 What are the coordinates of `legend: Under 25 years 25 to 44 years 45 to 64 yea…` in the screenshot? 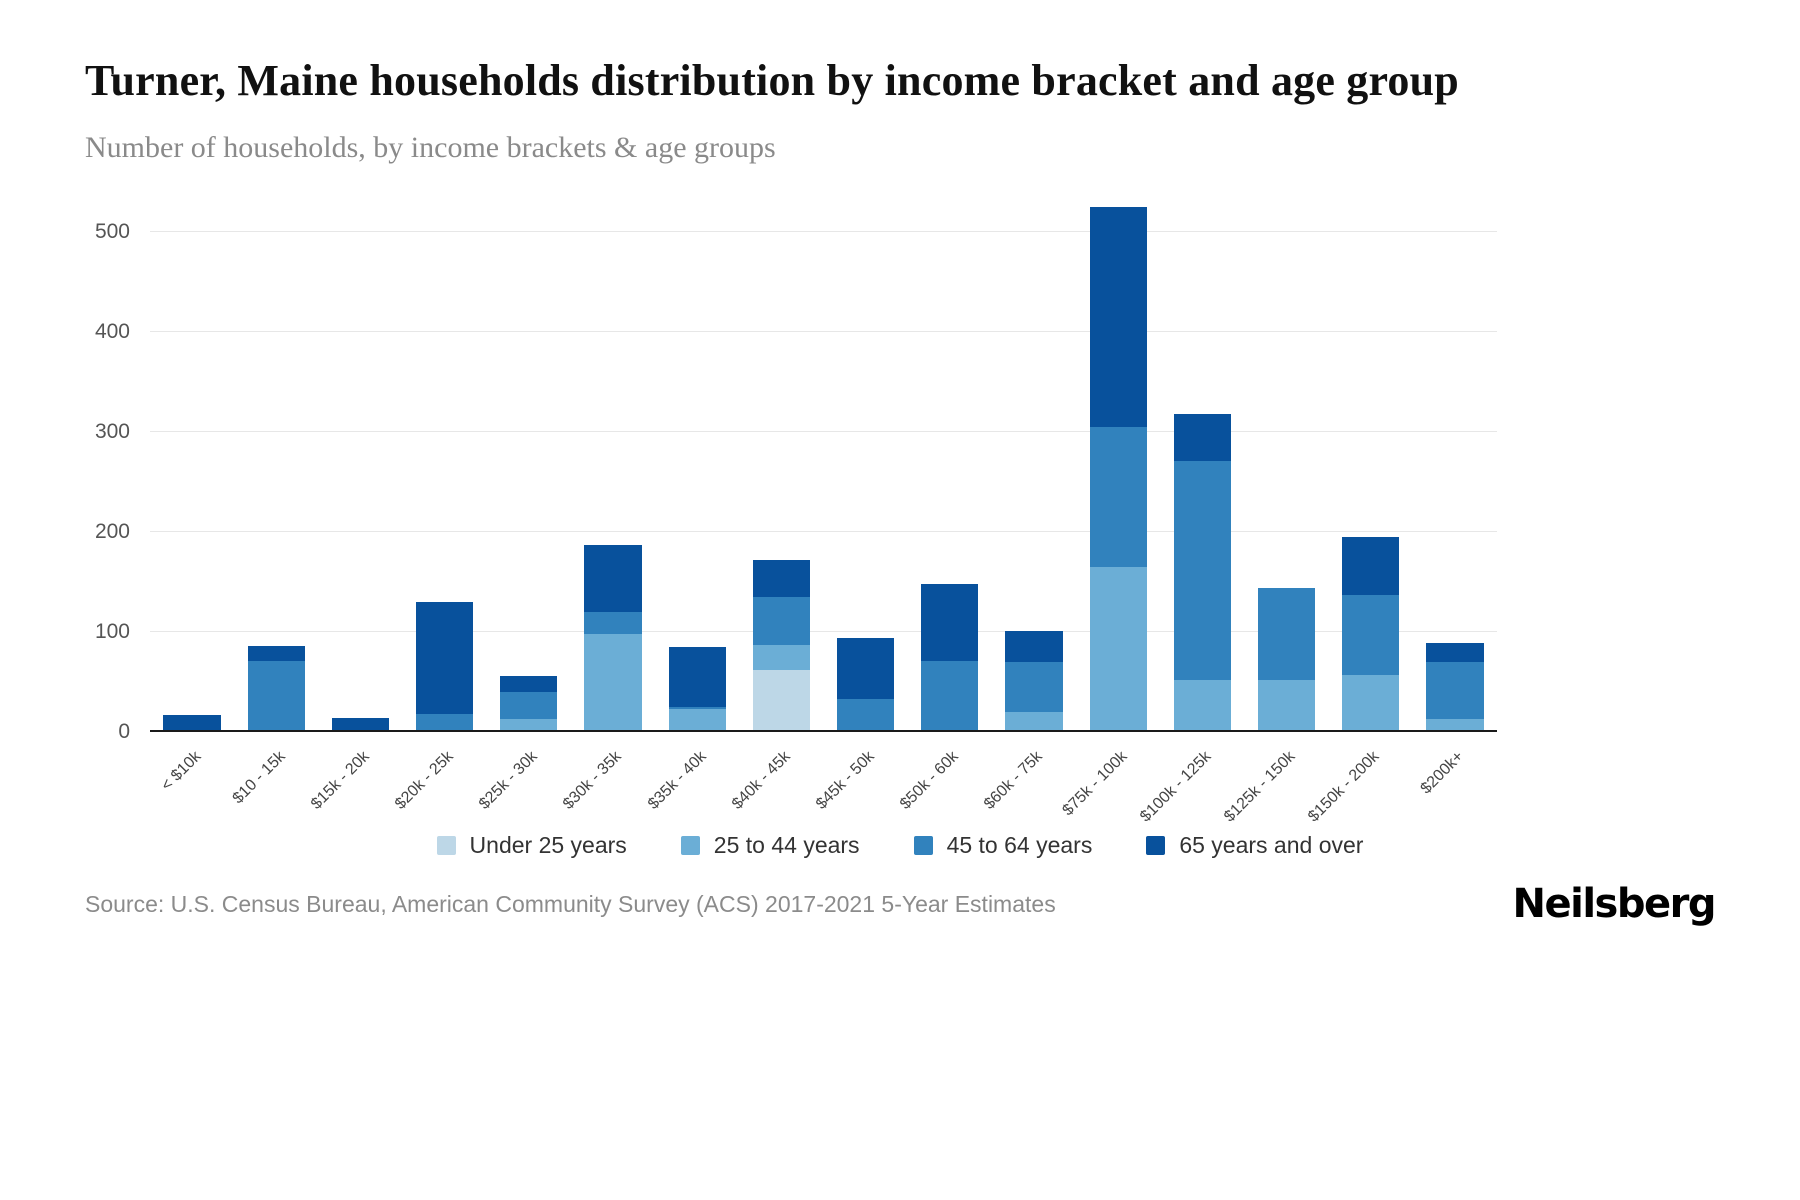 It's located at (900, 845).